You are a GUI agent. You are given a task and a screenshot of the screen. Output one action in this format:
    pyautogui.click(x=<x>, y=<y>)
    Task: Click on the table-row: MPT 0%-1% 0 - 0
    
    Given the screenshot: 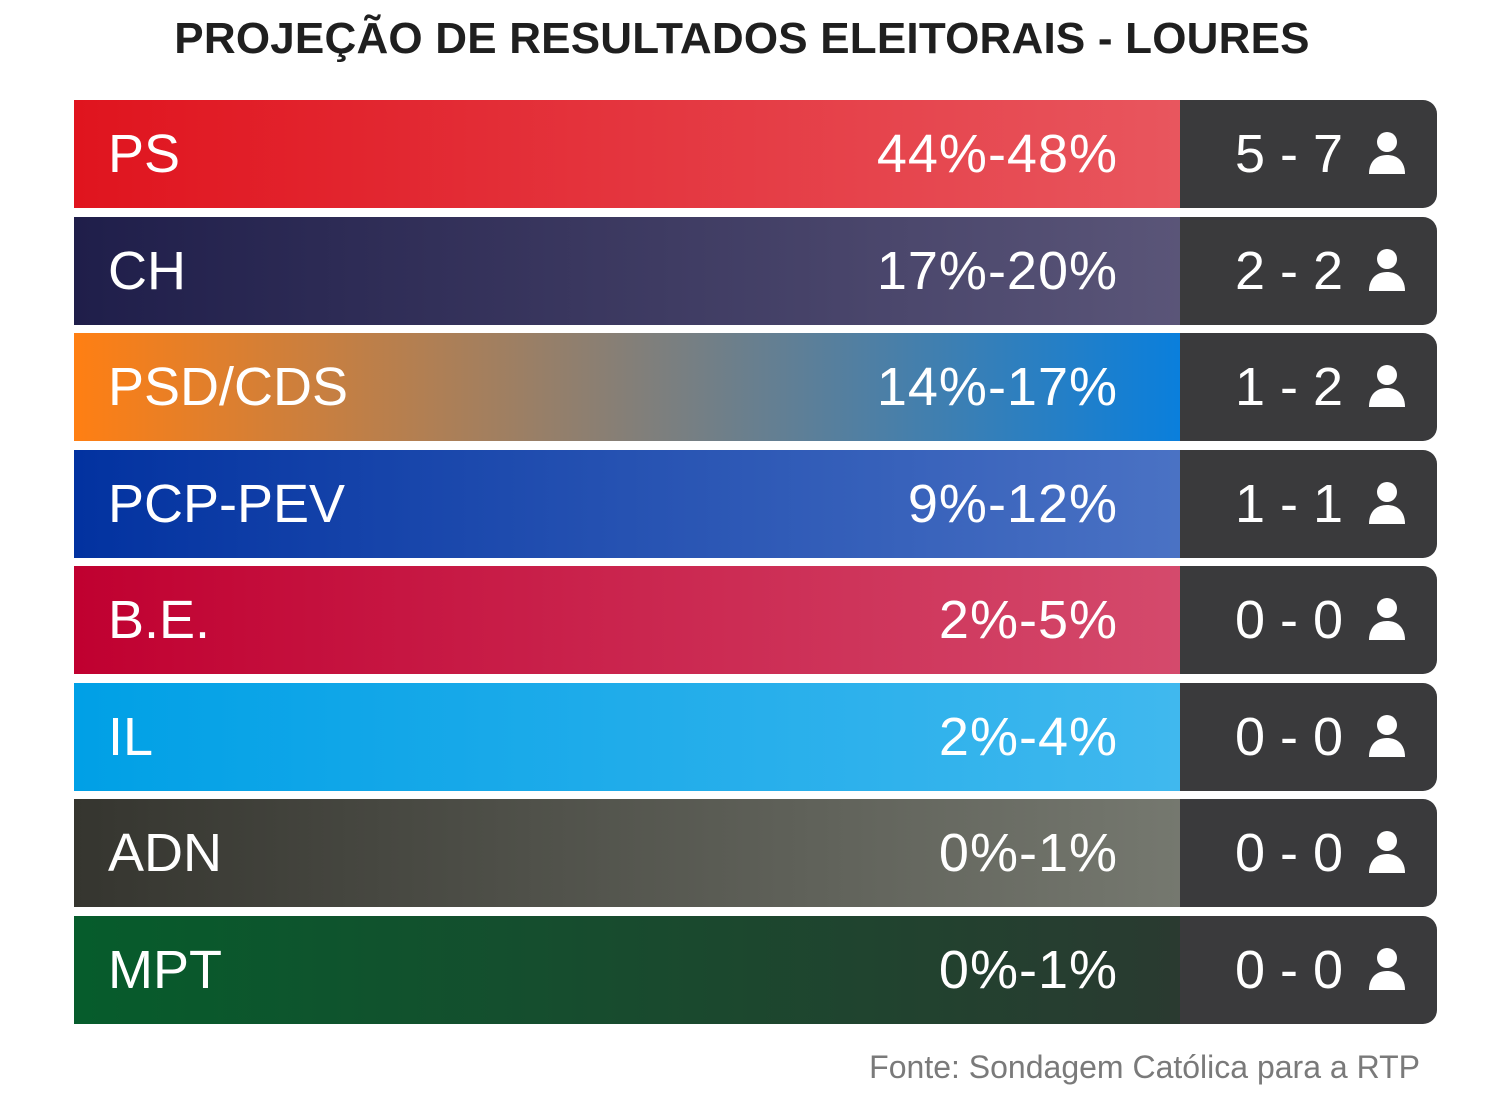 What is the action you would take?
    pyautogui.click(x=755, y=969)
    